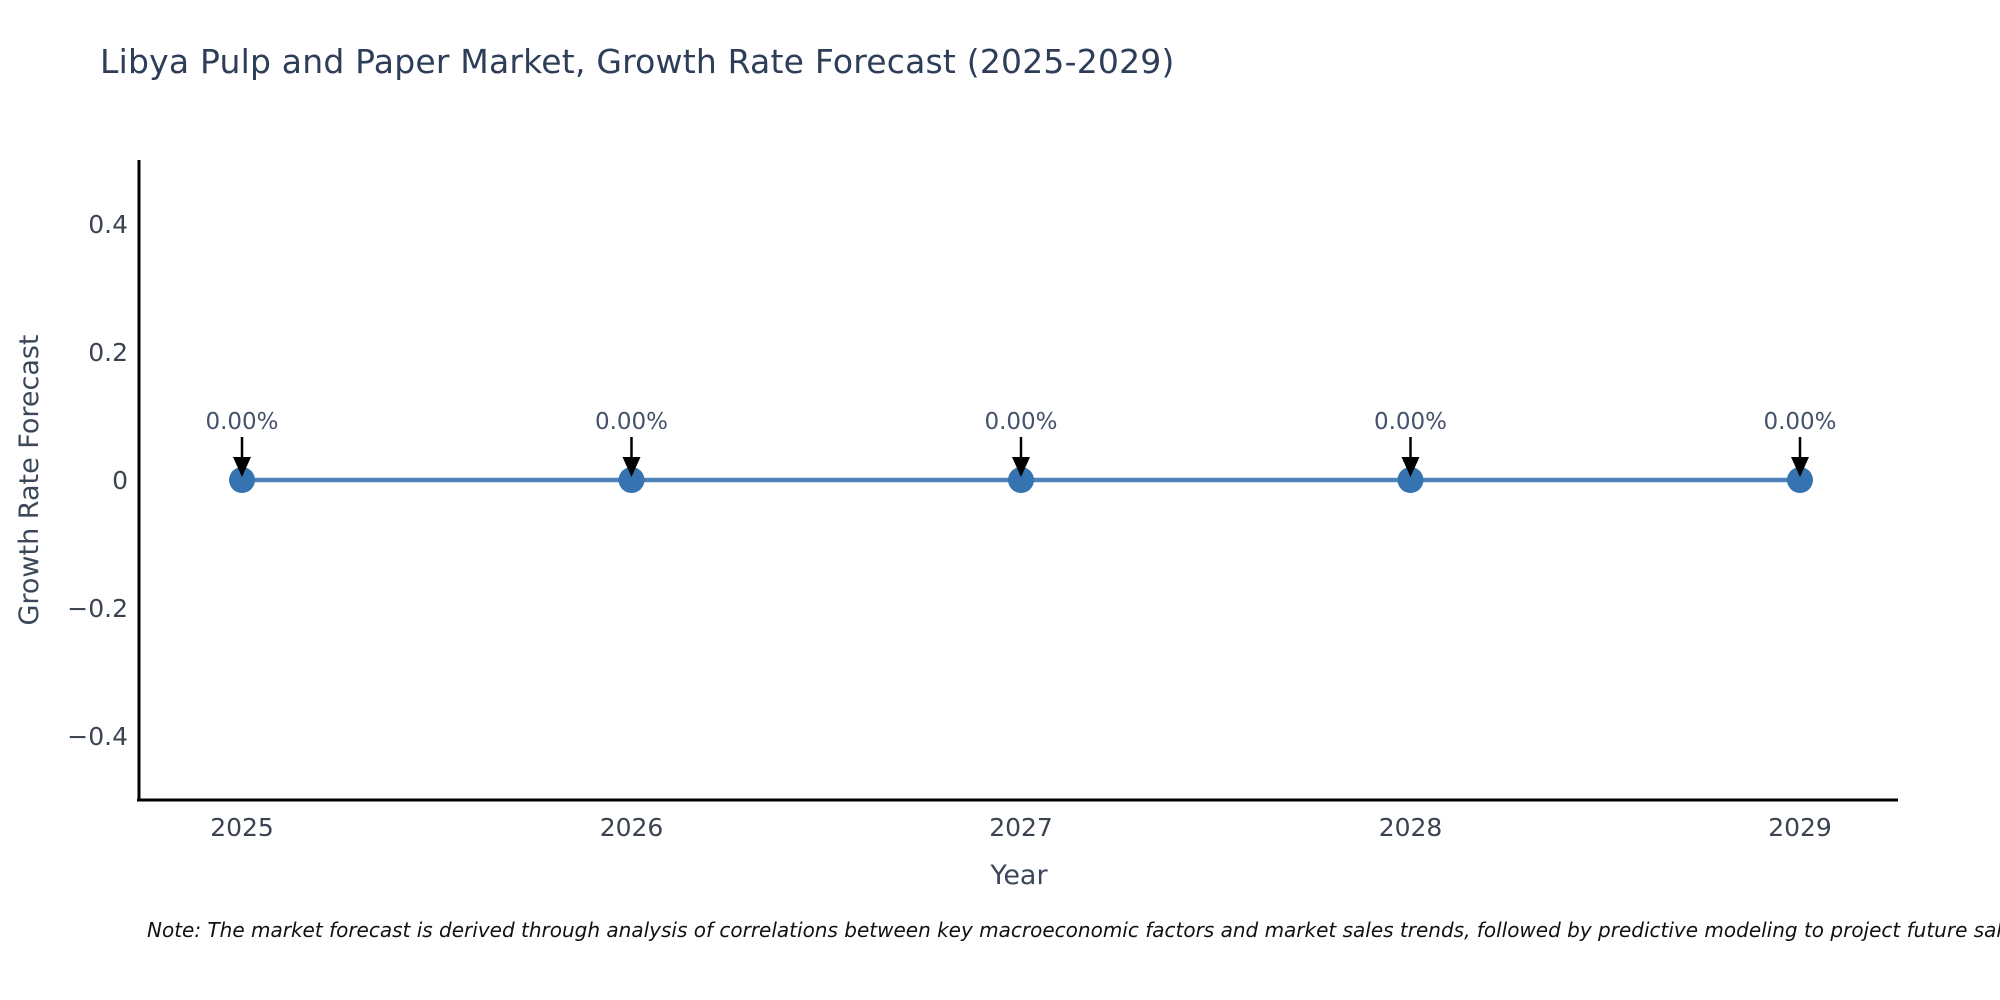 Image resolution: width=2000 pixels, height=1000 pixels. Describe the element at coordinates (120, 480) in the screenshot. I see `y-tick-label: 0` at that location.